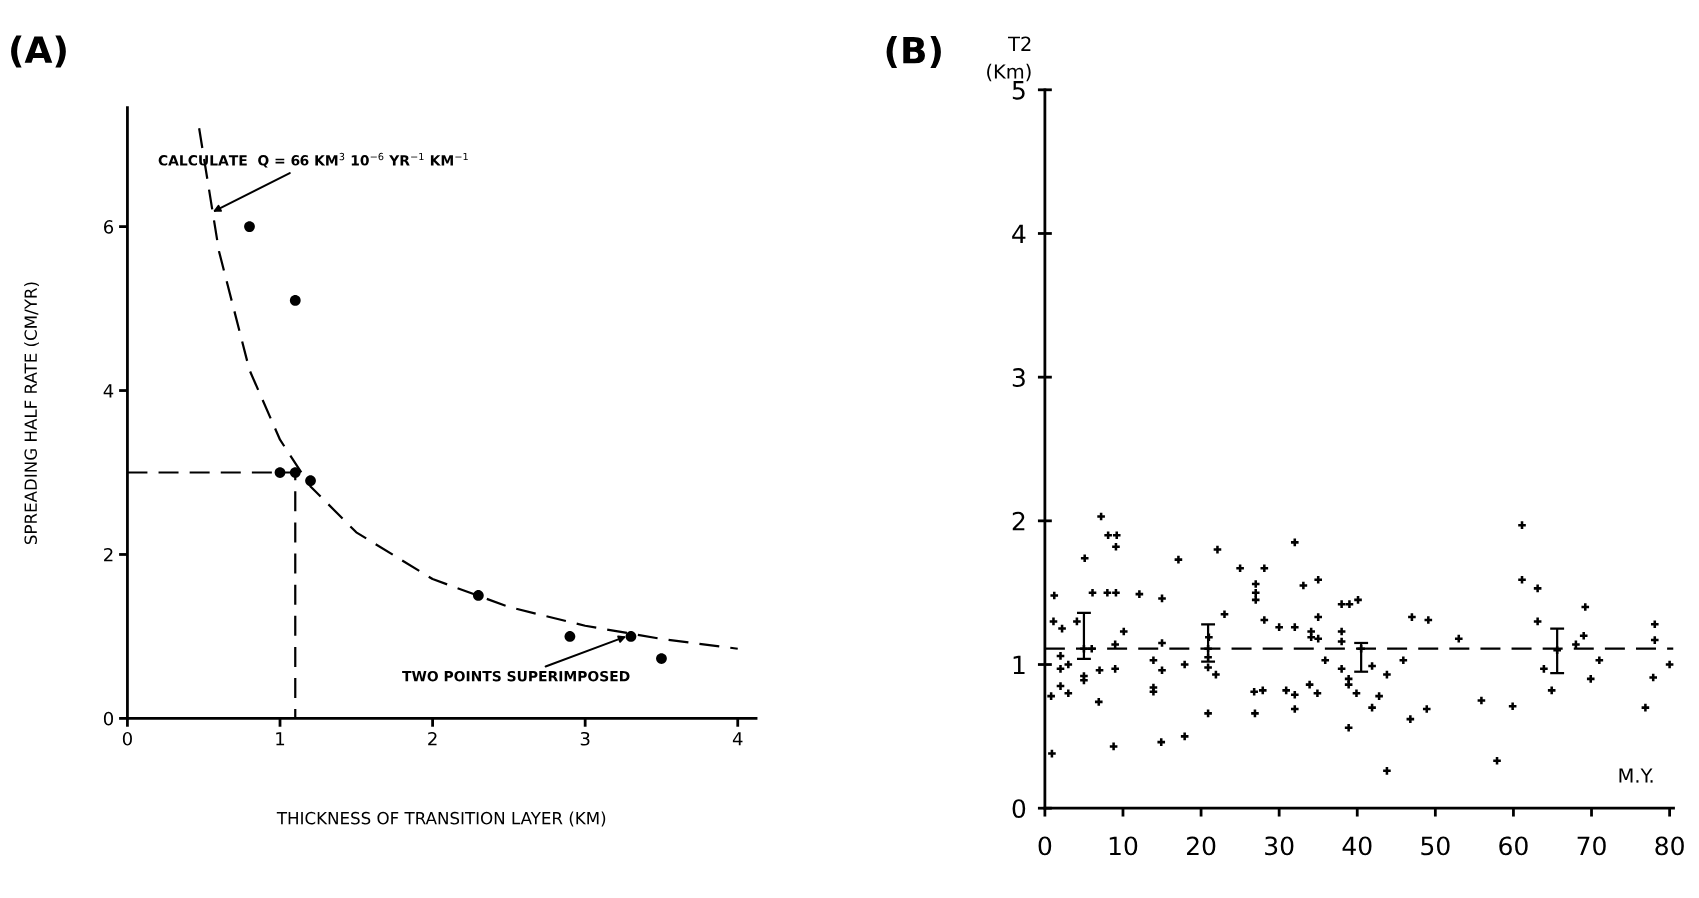  I want to click on y-axis-title: T2 (Km), so click(1009, 59).